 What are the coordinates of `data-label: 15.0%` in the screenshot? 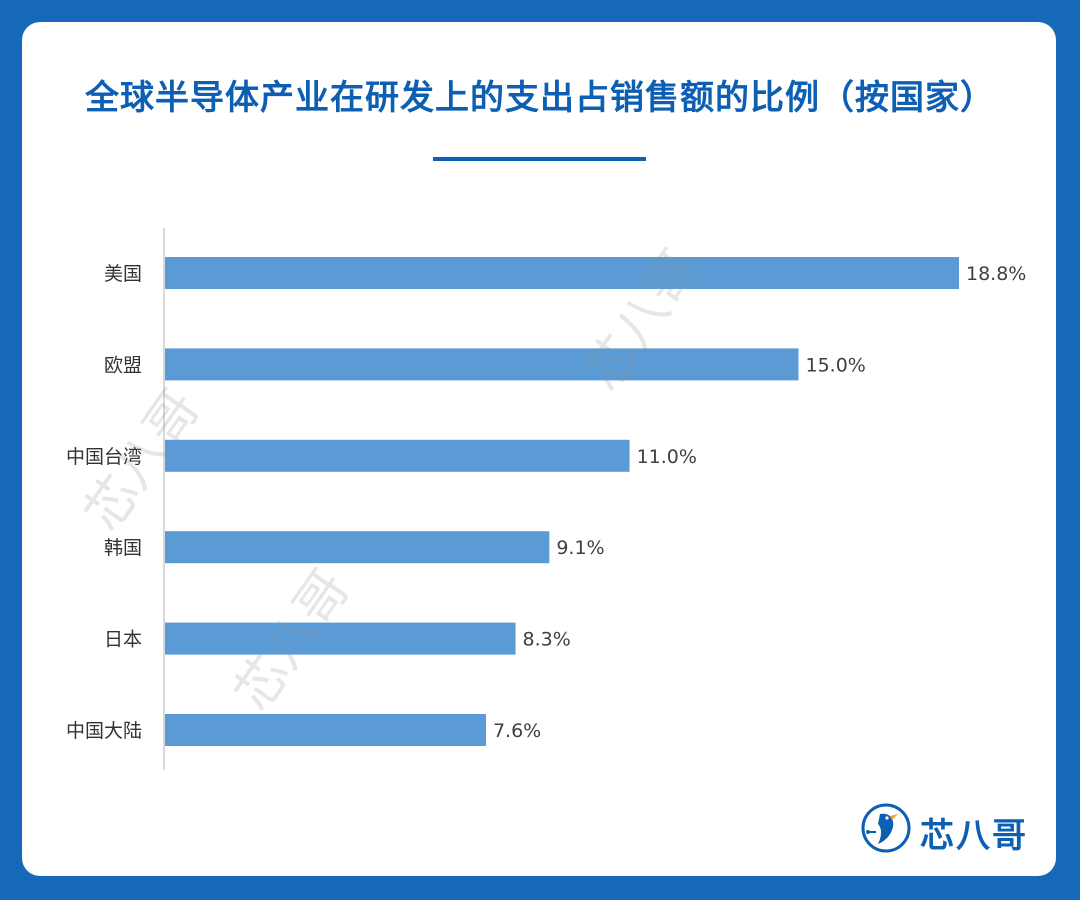 It's located at (836, 365).